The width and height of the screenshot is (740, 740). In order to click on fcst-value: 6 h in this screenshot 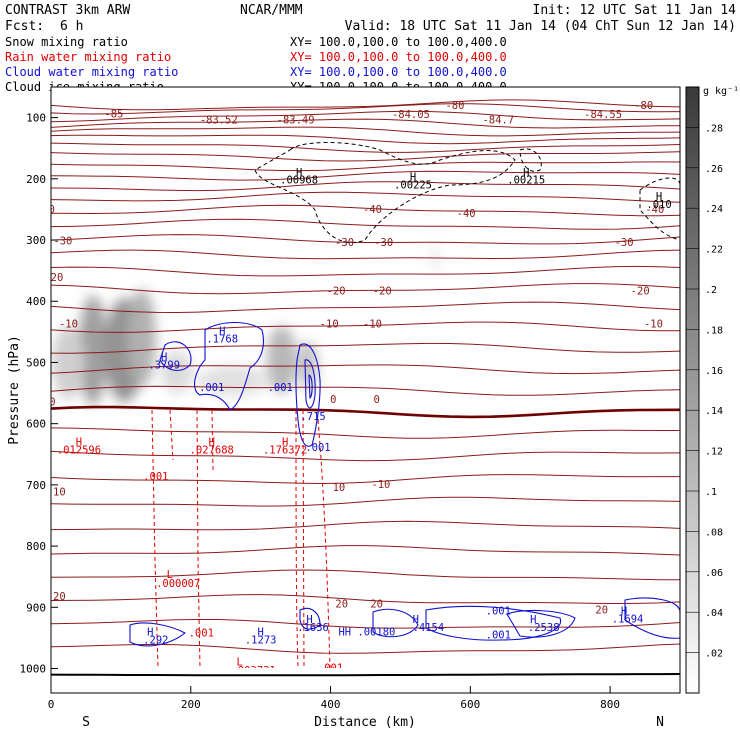, I will do `click(71, 26)`.